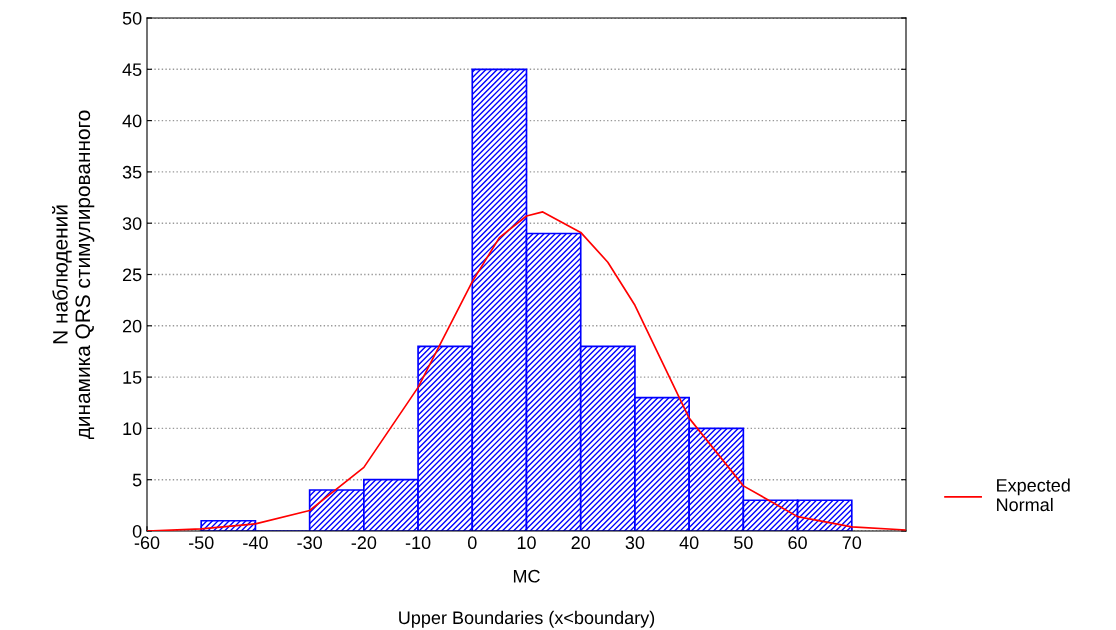 This screenshot has height=630, width=1116. What do you see at coordinates (743, 543) in the screenshot?
I see `x-tick-label: 50` at bounding box center [743, 543].